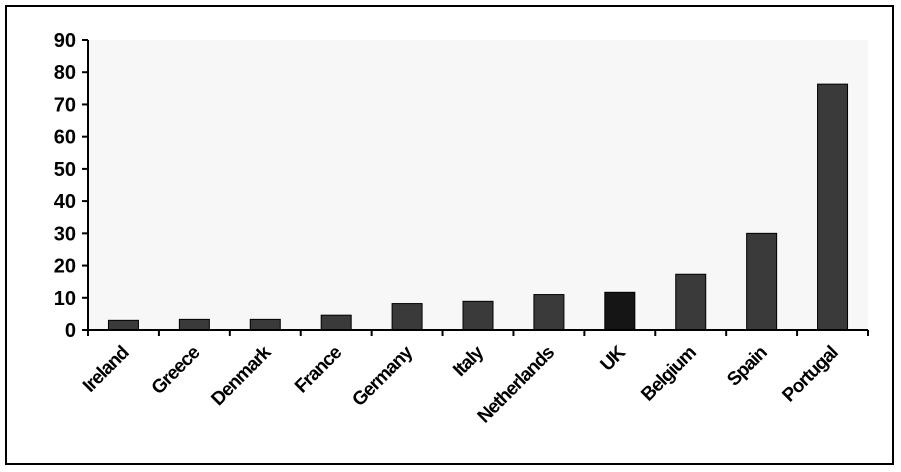 The height and width of the screenshot is (472, 901). Describe the element at coordinates (668, 374) in the screenshot. I see `x-tick-label: Belgium` at that location.